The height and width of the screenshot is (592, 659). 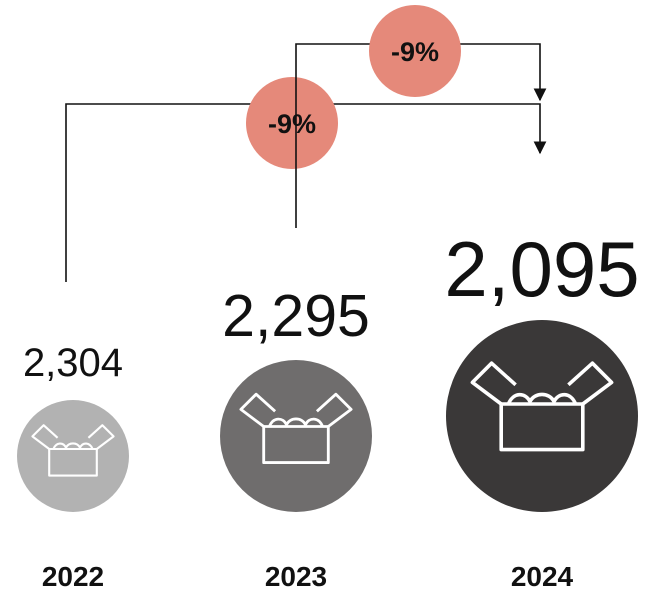 I want to click on value-label-2022: 2,304, so click(x=73, y=363).